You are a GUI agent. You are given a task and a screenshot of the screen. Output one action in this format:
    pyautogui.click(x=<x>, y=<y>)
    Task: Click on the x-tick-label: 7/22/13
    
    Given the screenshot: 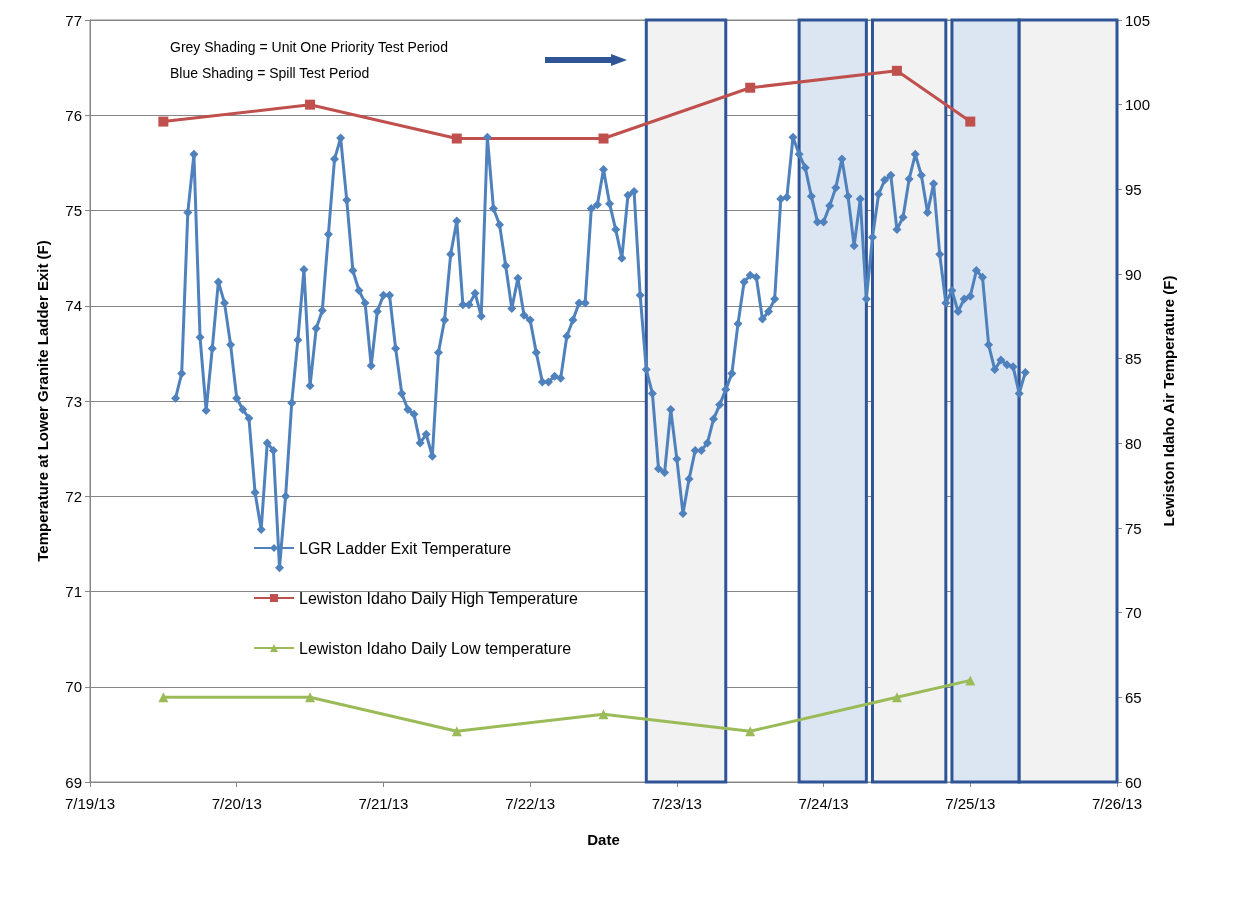 What is the action you would take?
    pyautogui.click(x=530, y=803)
    